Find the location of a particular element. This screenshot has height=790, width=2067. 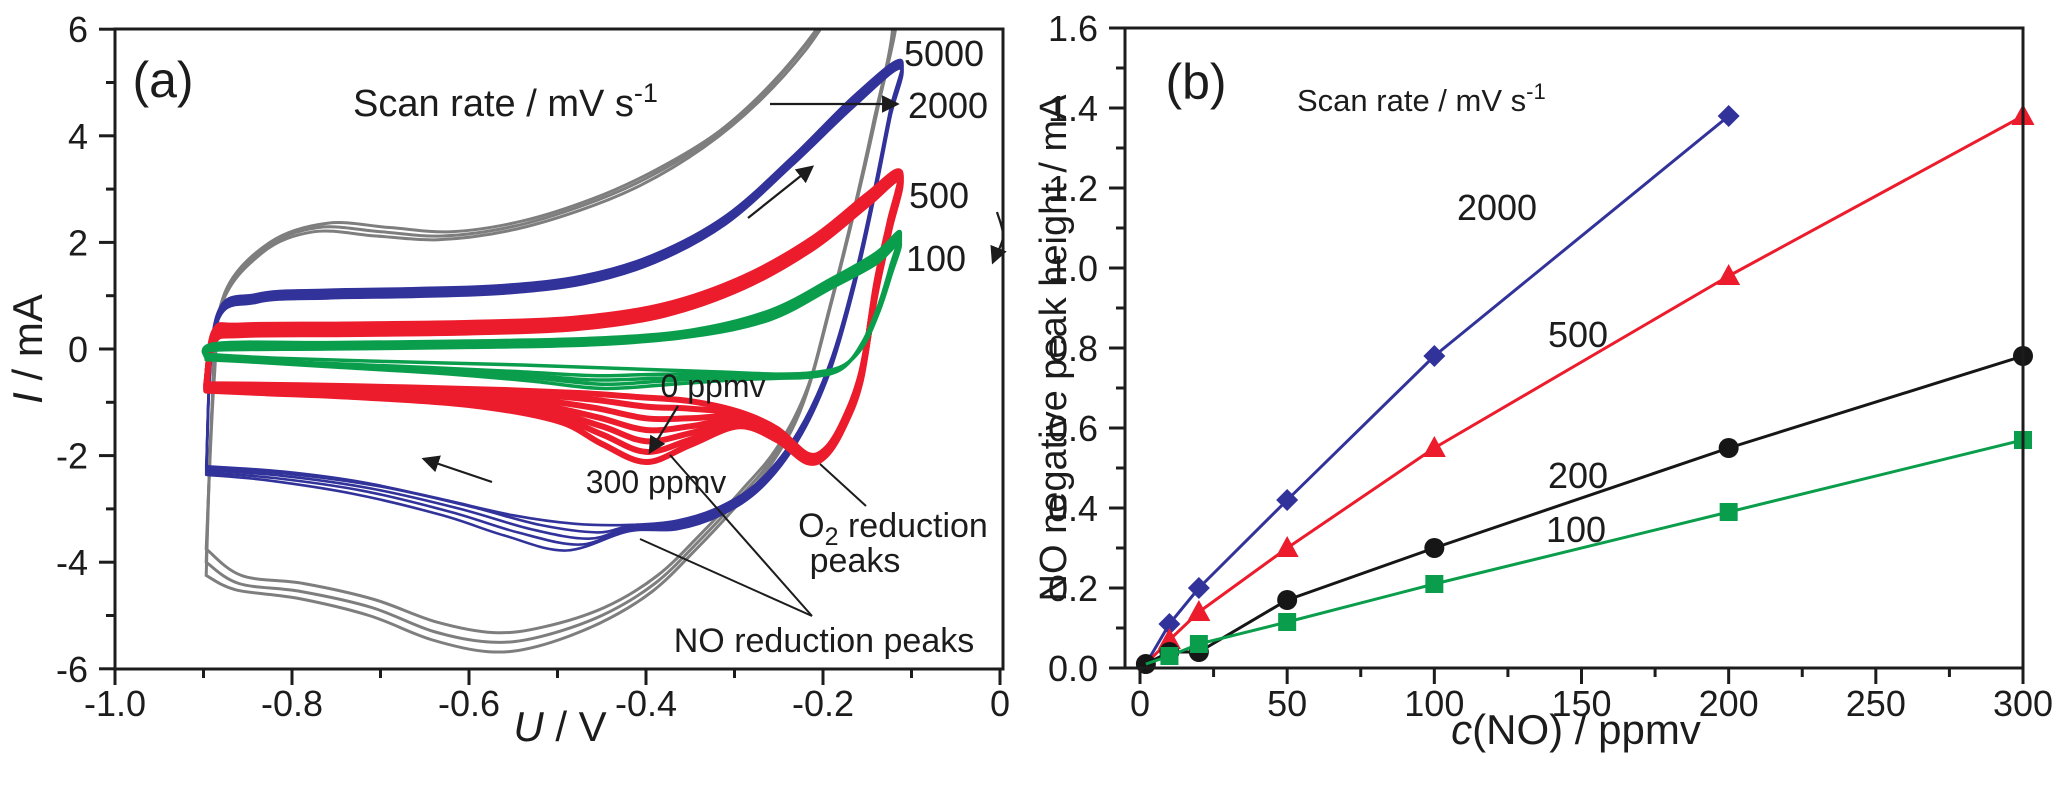

data-point-2000-200ppmv is located at coordinates (1728, 116).